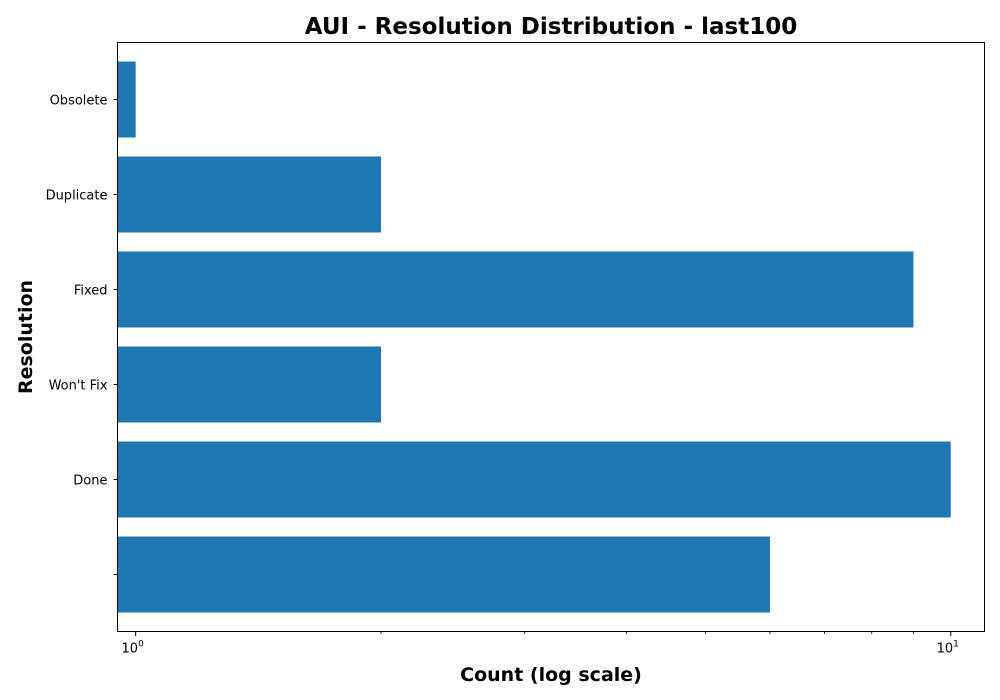  Describe the element at coordinates (540, 644) in the screenshot. I see `x-axis-ticks: 10⁰ 10¹` at that location.